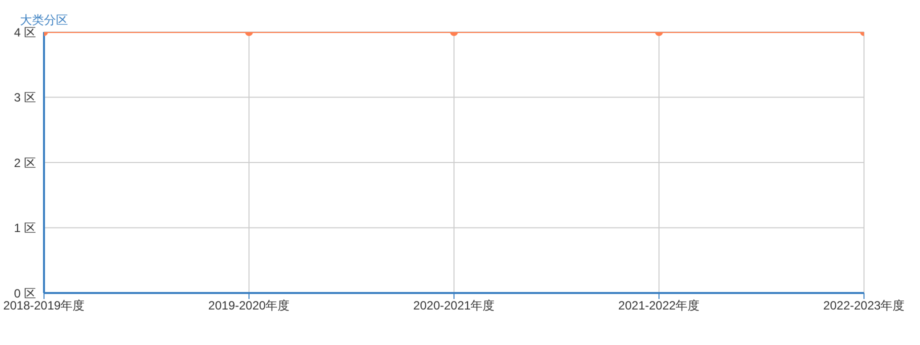 Image resolution: width=920 pixels, height=345 pixels. Describe the element at coordinates (25, 97) in the screenshot. I see `y-tick-label: 3 区` at that location.